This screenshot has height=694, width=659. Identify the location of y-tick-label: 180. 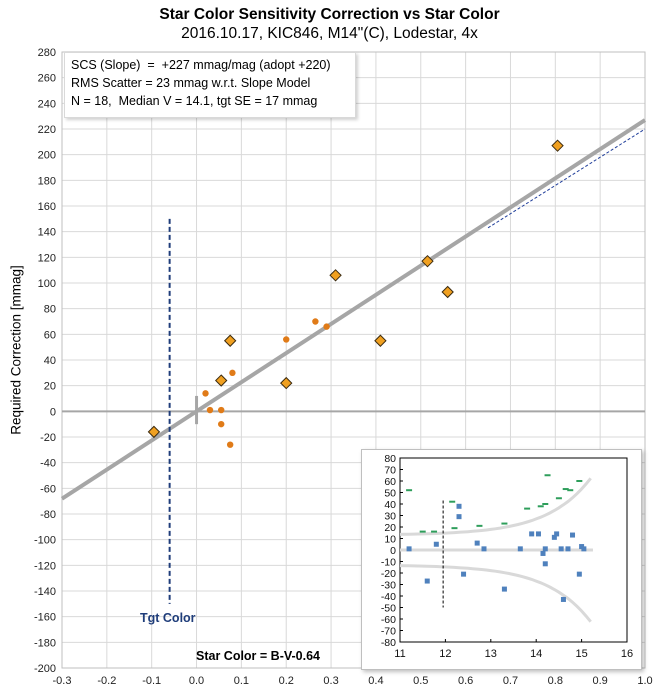
(47, 181).